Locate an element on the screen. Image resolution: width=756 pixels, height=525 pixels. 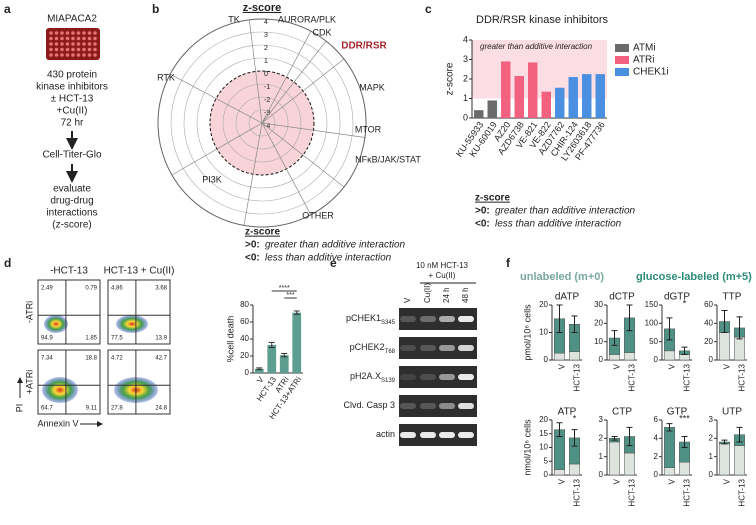
assay: Cell-Titer-Glo is located at coordinates (72, 155).